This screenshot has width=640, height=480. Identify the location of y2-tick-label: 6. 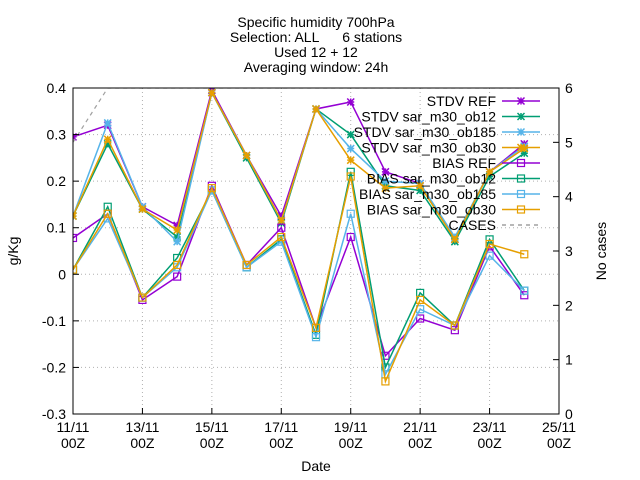
(569, 88).